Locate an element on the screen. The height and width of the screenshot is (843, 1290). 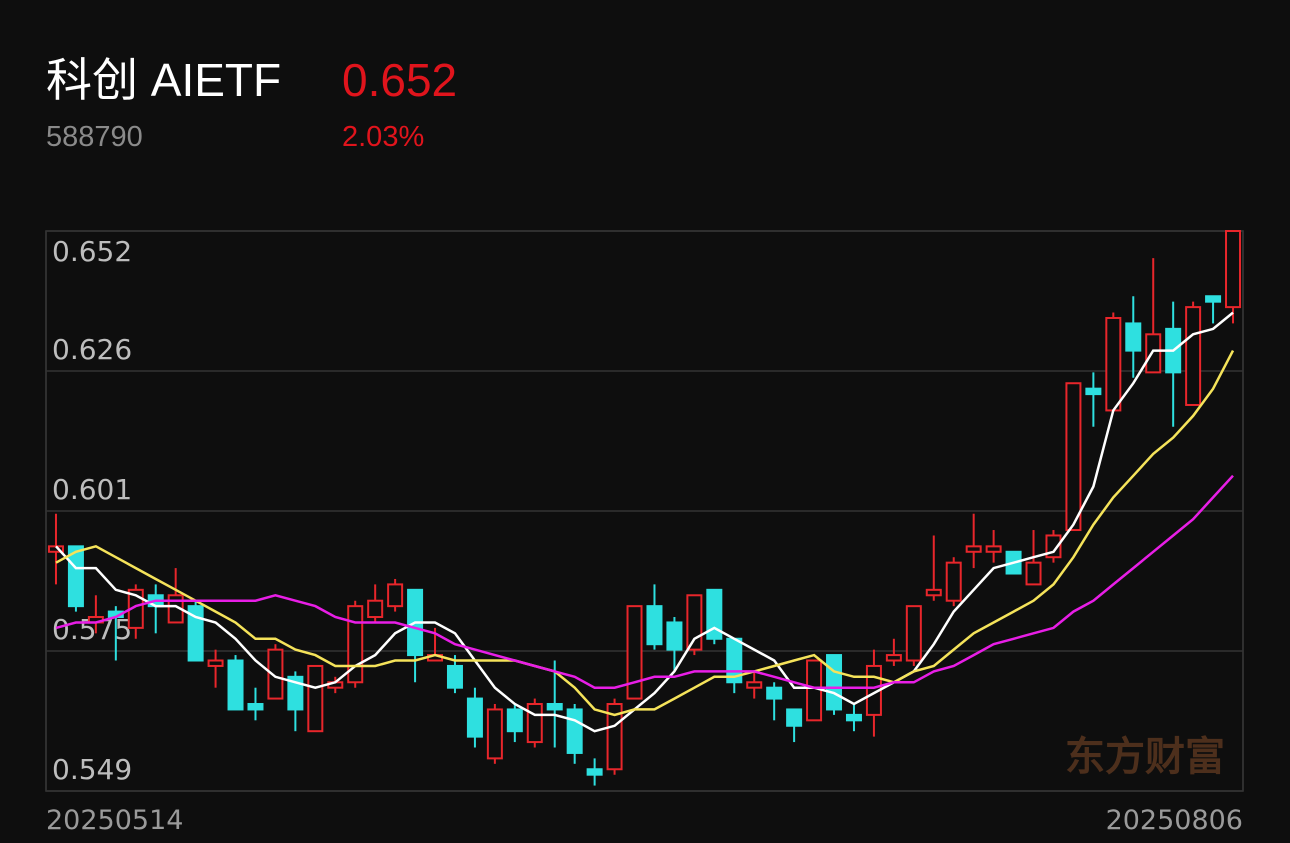
watermark: 东方财富 is located at coordinates (1145, 757).